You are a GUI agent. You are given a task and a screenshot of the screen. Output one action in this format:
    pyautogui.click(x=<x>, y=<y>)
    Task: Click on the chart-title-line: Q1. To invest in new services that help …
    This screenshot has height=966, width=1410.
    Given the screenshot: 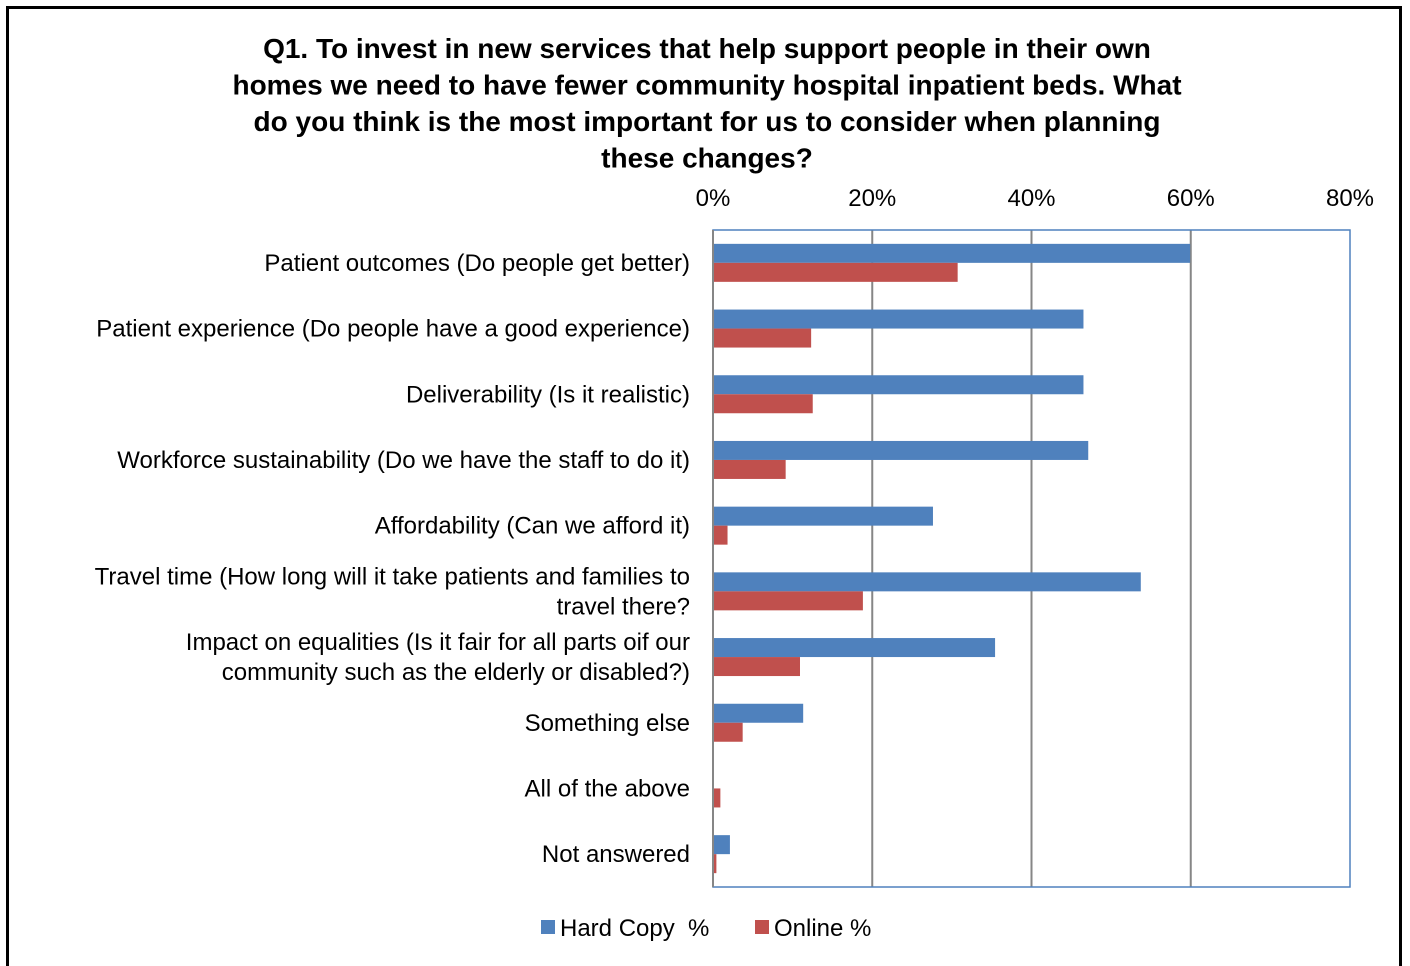 What is the action you would take?
    pyautogui.click(x=707, y=48)
    